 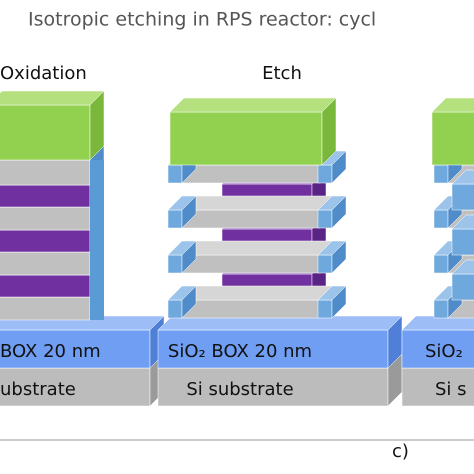 What do you see at coordinates (239, 389) in the screenshot?
I see `substrate-label: Si substrate` at bounding box center [239, 389].